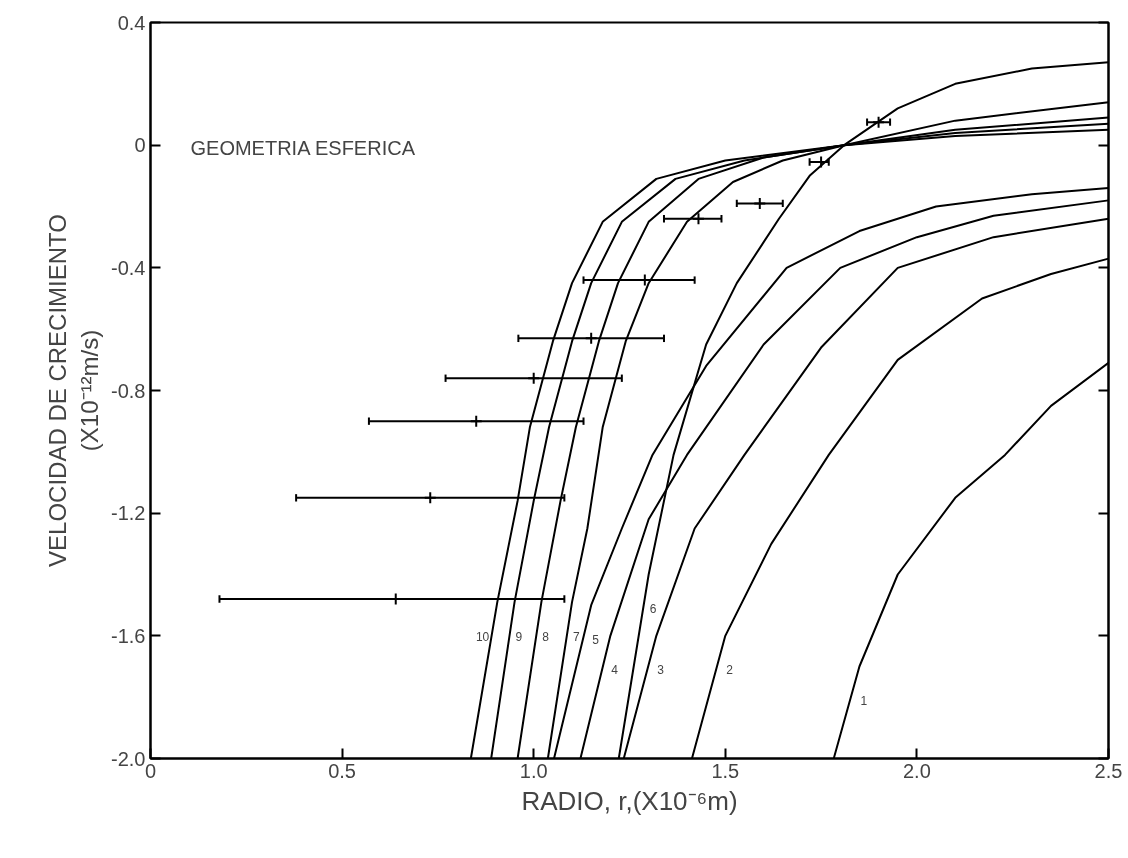 Image resolution: width=1128 pixels, height=858 pixels. Describe the element at coordinates (73, 390) in the screenshot. I see `y-axis-title: VELOCIDAD DE CRECIMIENTO (X10⁻¹²m/s)` at that location.